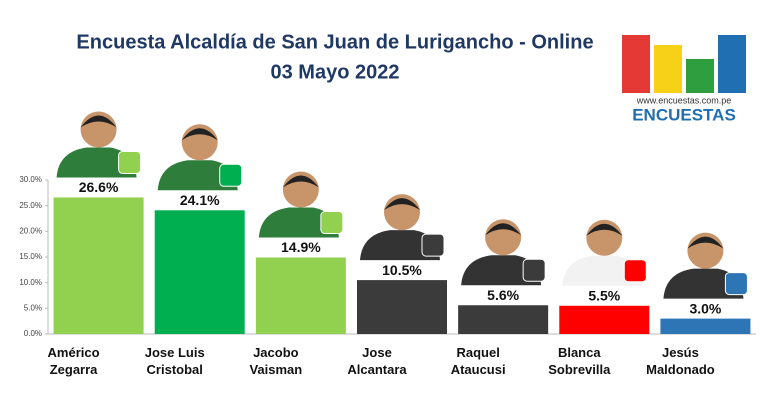  What do you see at coordinates (377, 361) in the screenshot?
I see `x-tick-label: Jose Alcantara` at bounding box center [377, 361].